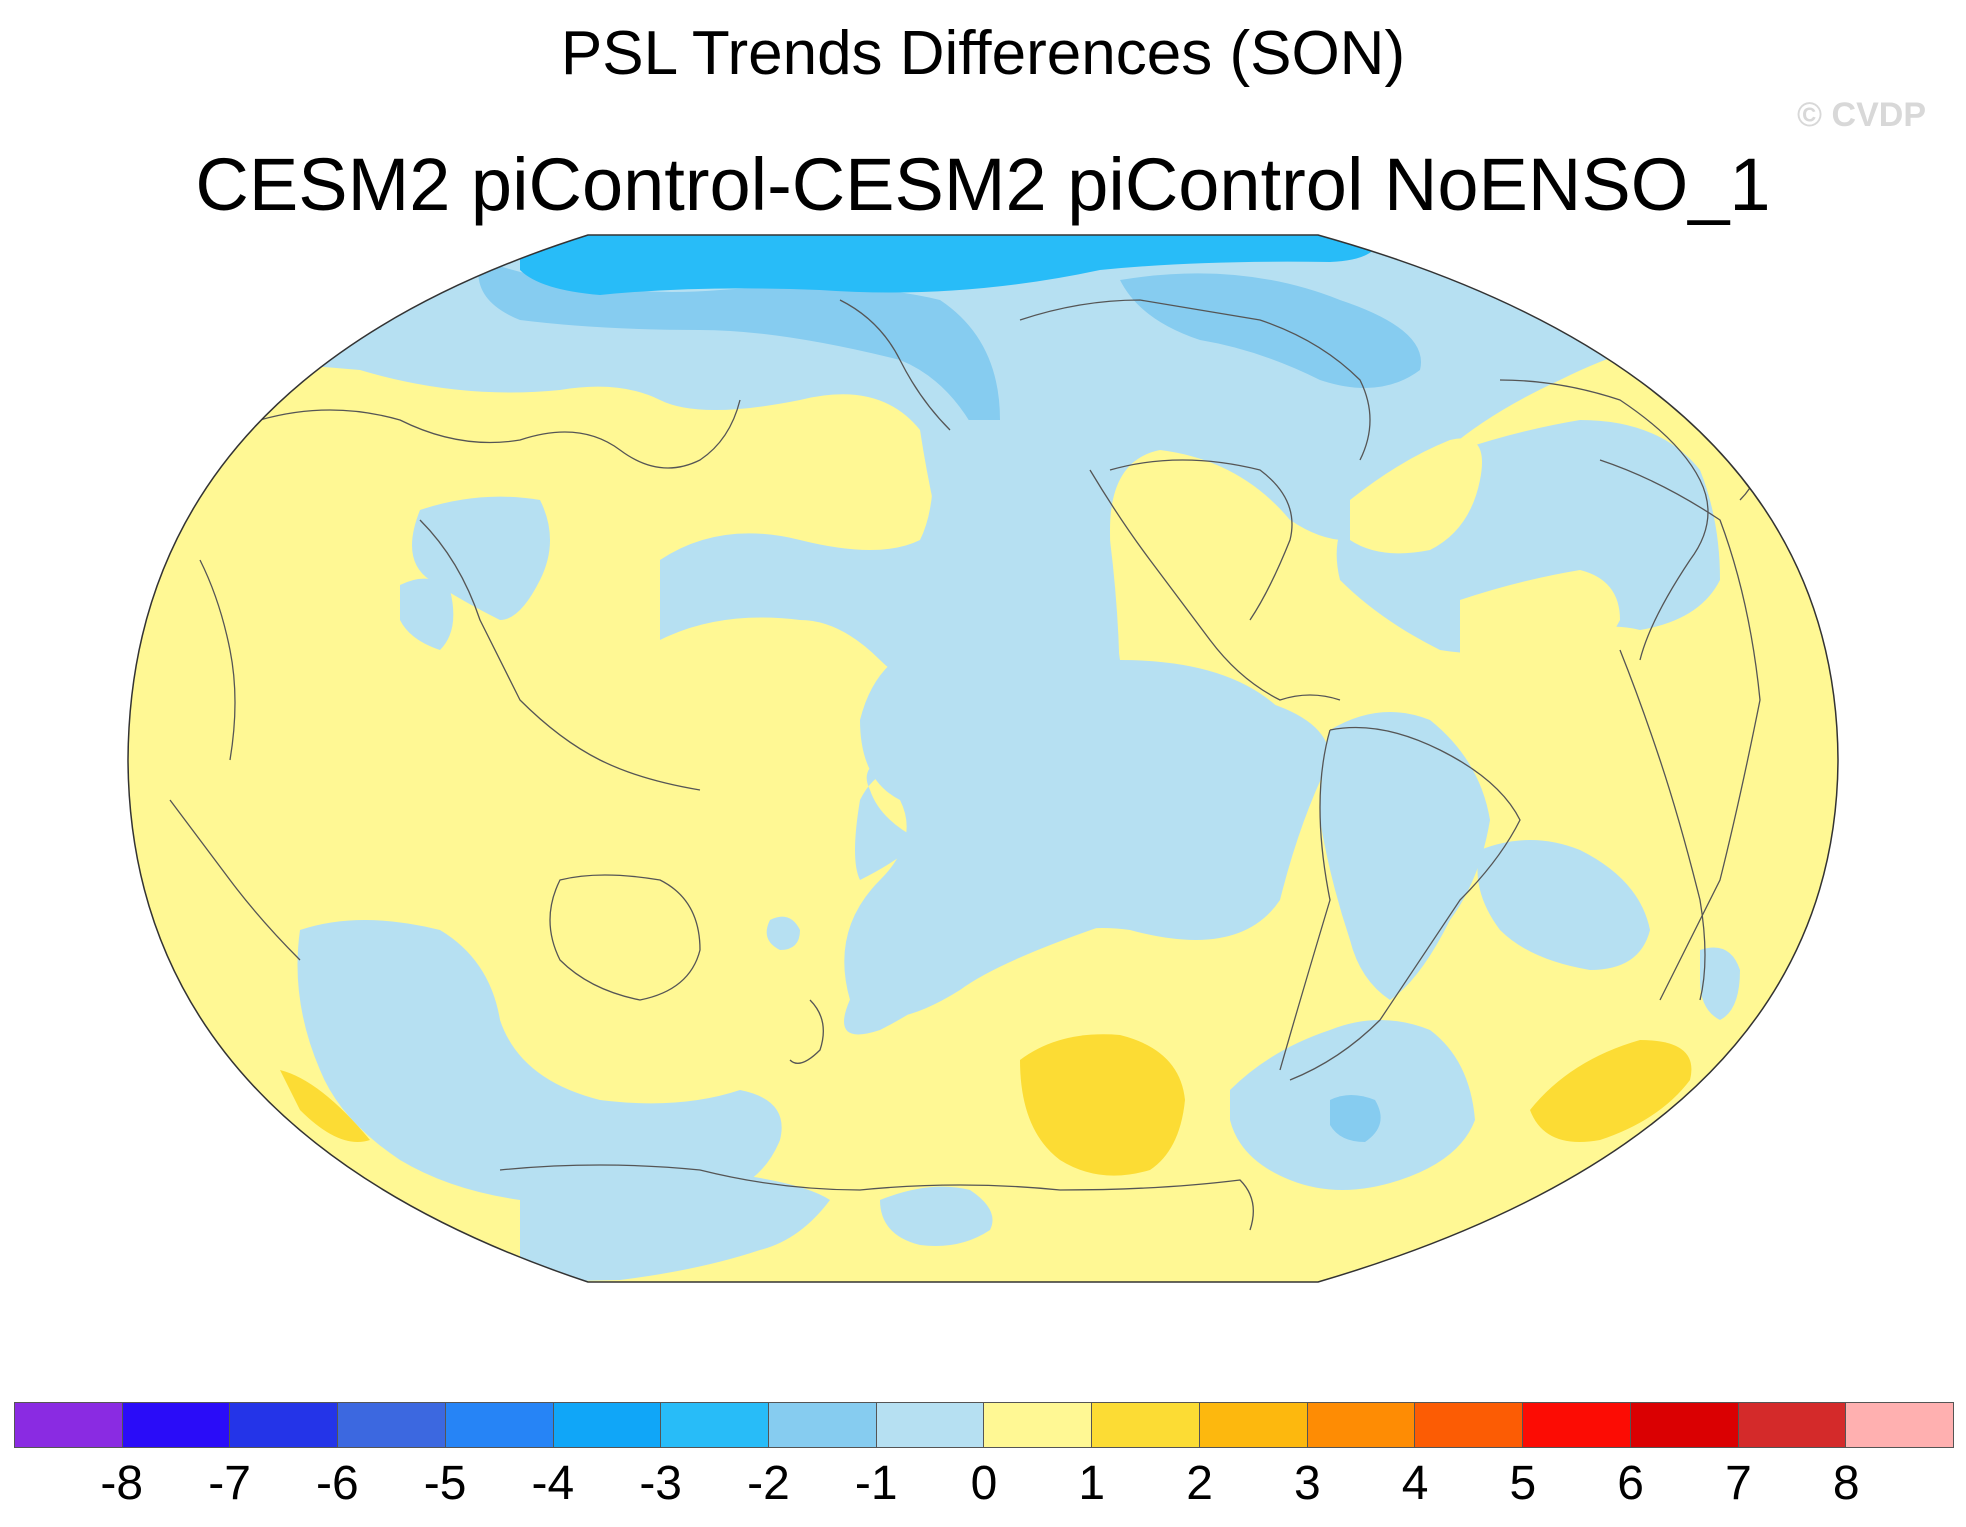  I want to click on colorbar, so click(984, 1425).